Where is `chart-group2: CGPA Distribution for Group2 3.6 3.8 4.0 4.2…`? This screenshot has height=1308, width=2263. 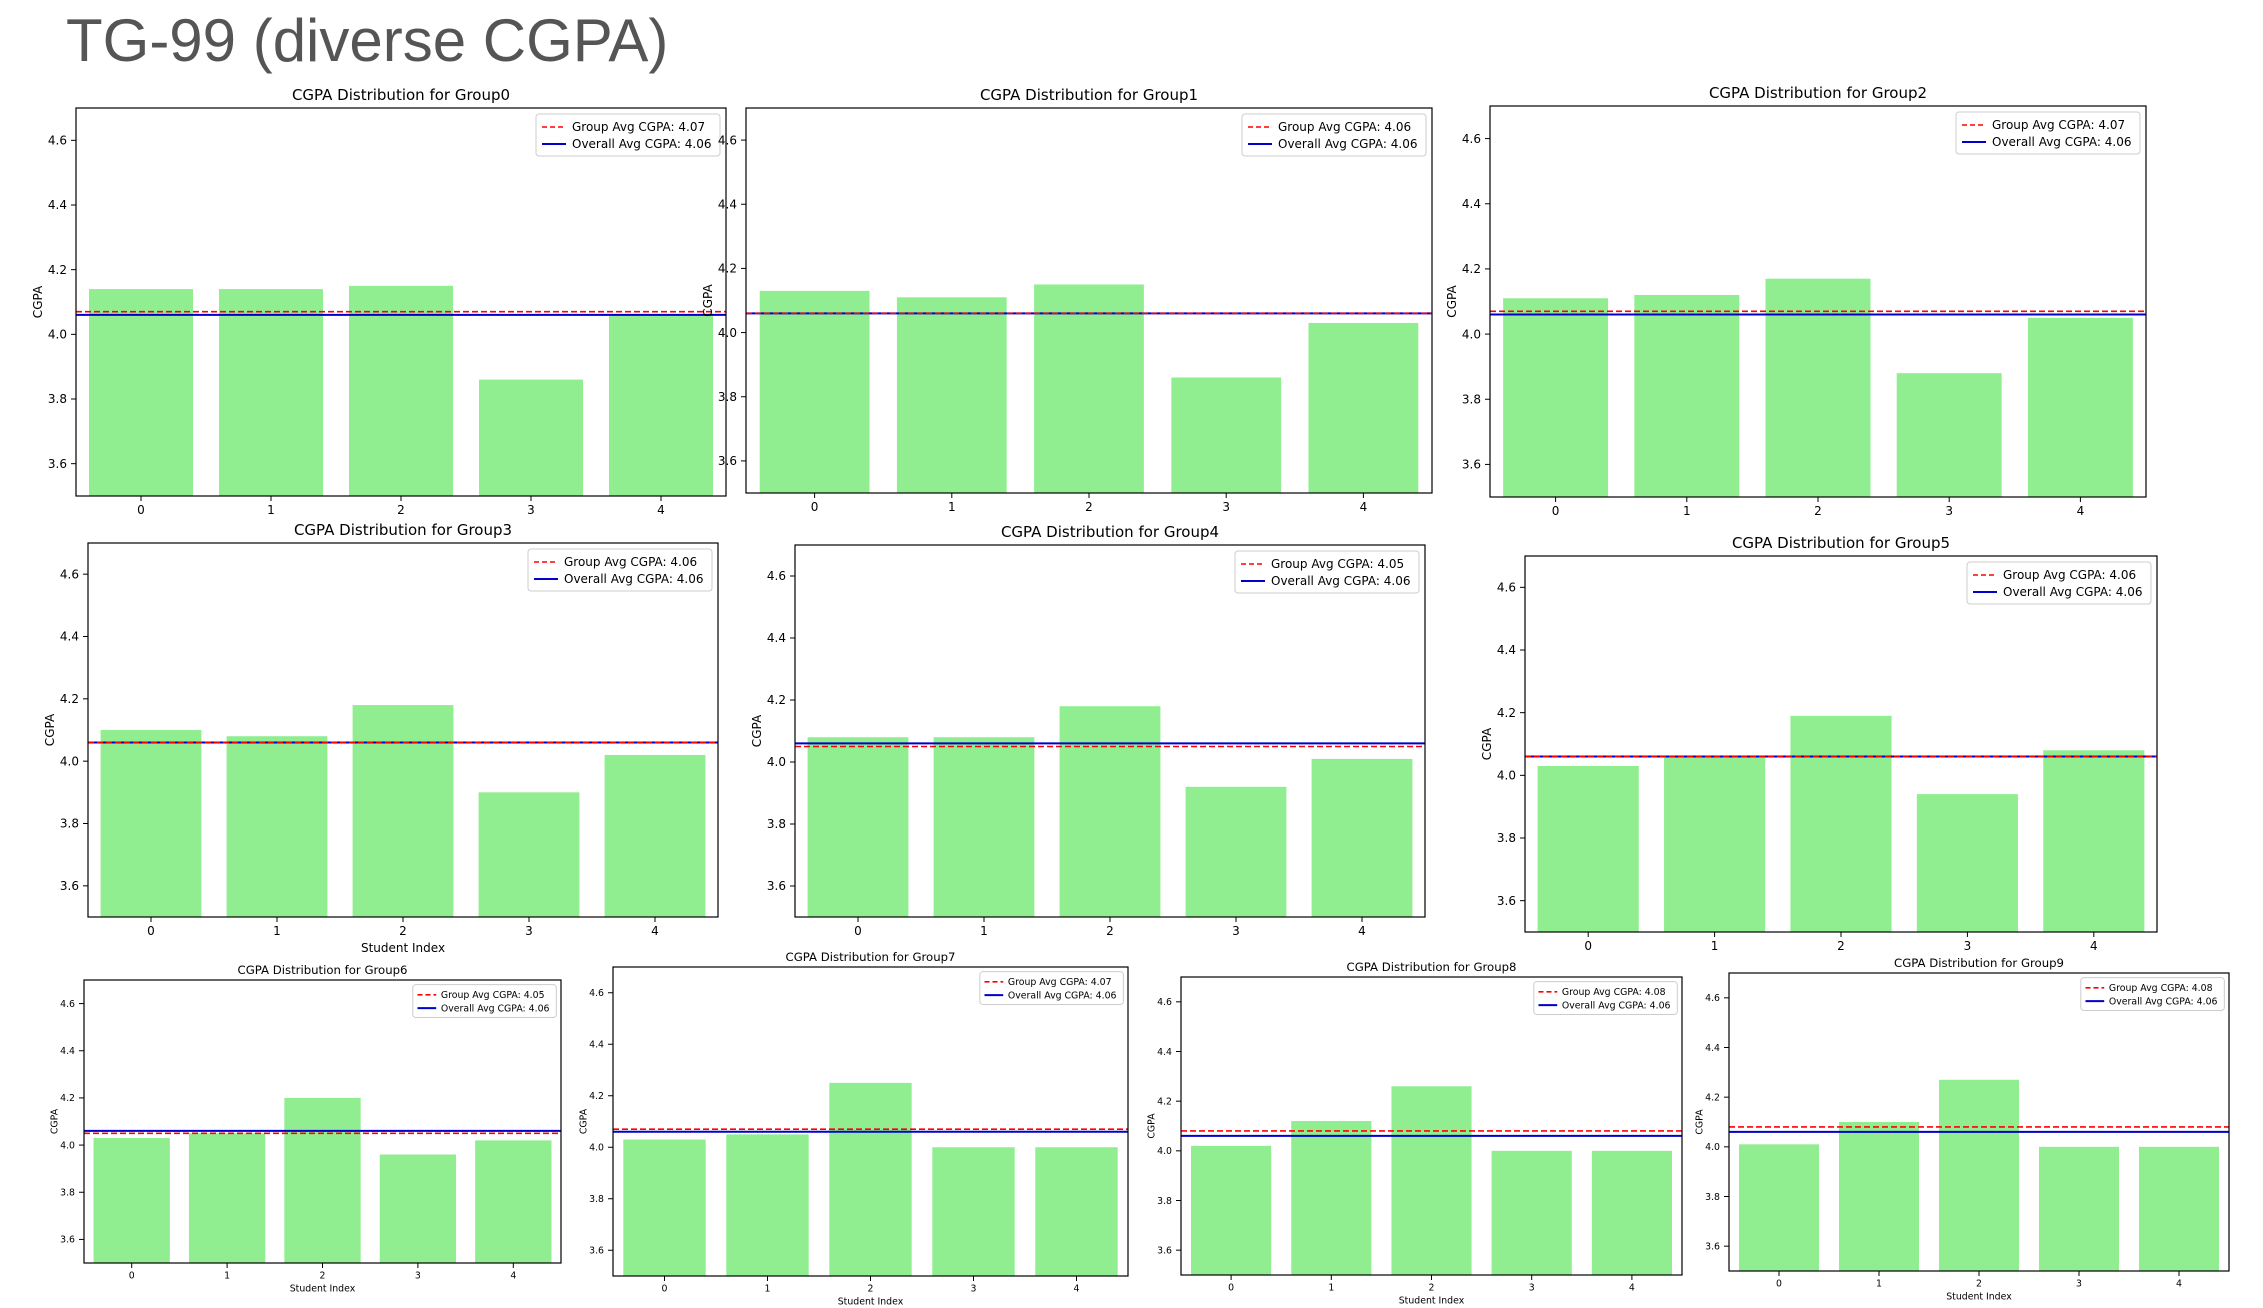
chart-group2: CGPA Distribution for Group2 3.6 3.8 4.0 4.2… is located at coordinates (1796, 301).